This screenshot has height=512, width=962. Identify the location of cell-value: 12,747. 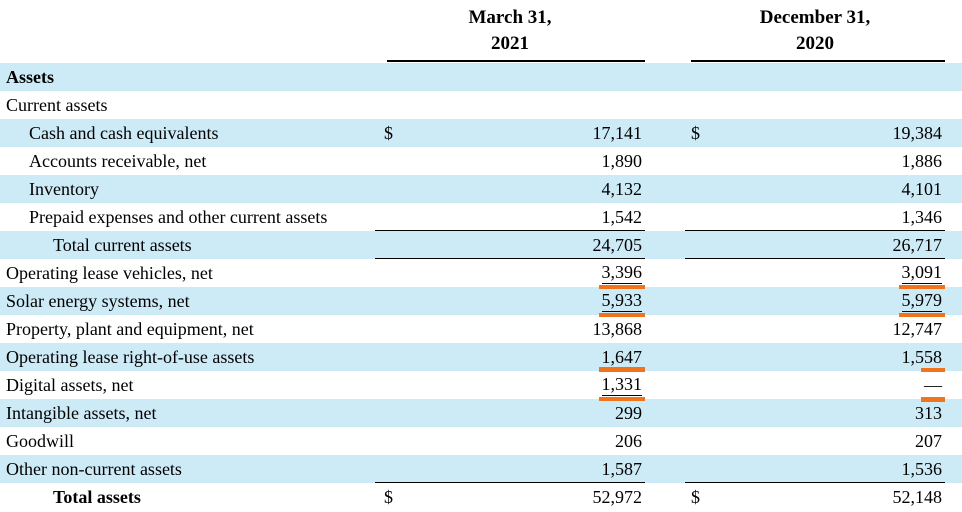
(917, 328).